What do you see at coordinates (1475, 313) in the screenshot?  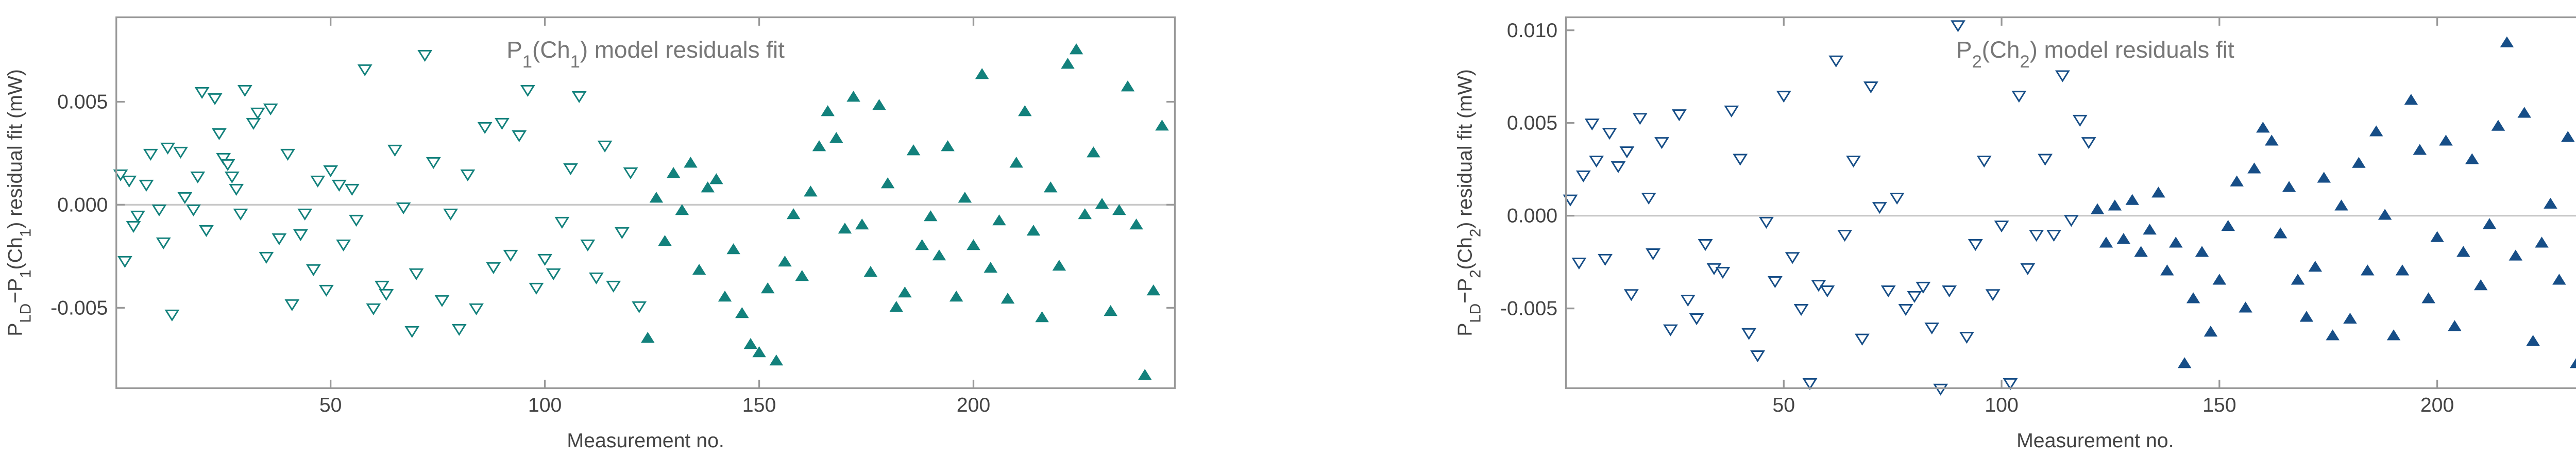 I see `y-axis-label-part: LD` at bounding box center [1475, 313].